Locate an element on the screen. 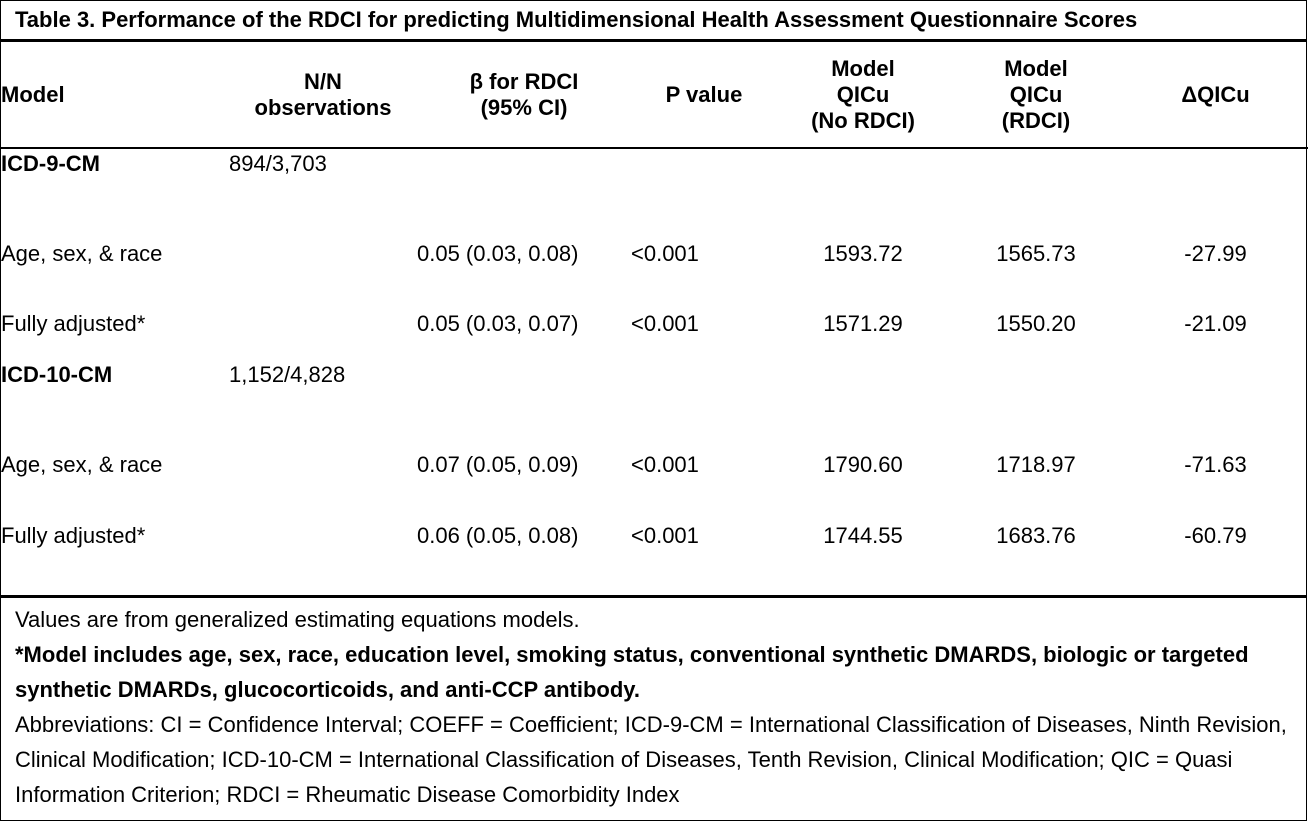 Image resolution: width=1310 pixels, height=824 pixels. cell-observations: 894/3,703 is located at coordinates (278, 163).